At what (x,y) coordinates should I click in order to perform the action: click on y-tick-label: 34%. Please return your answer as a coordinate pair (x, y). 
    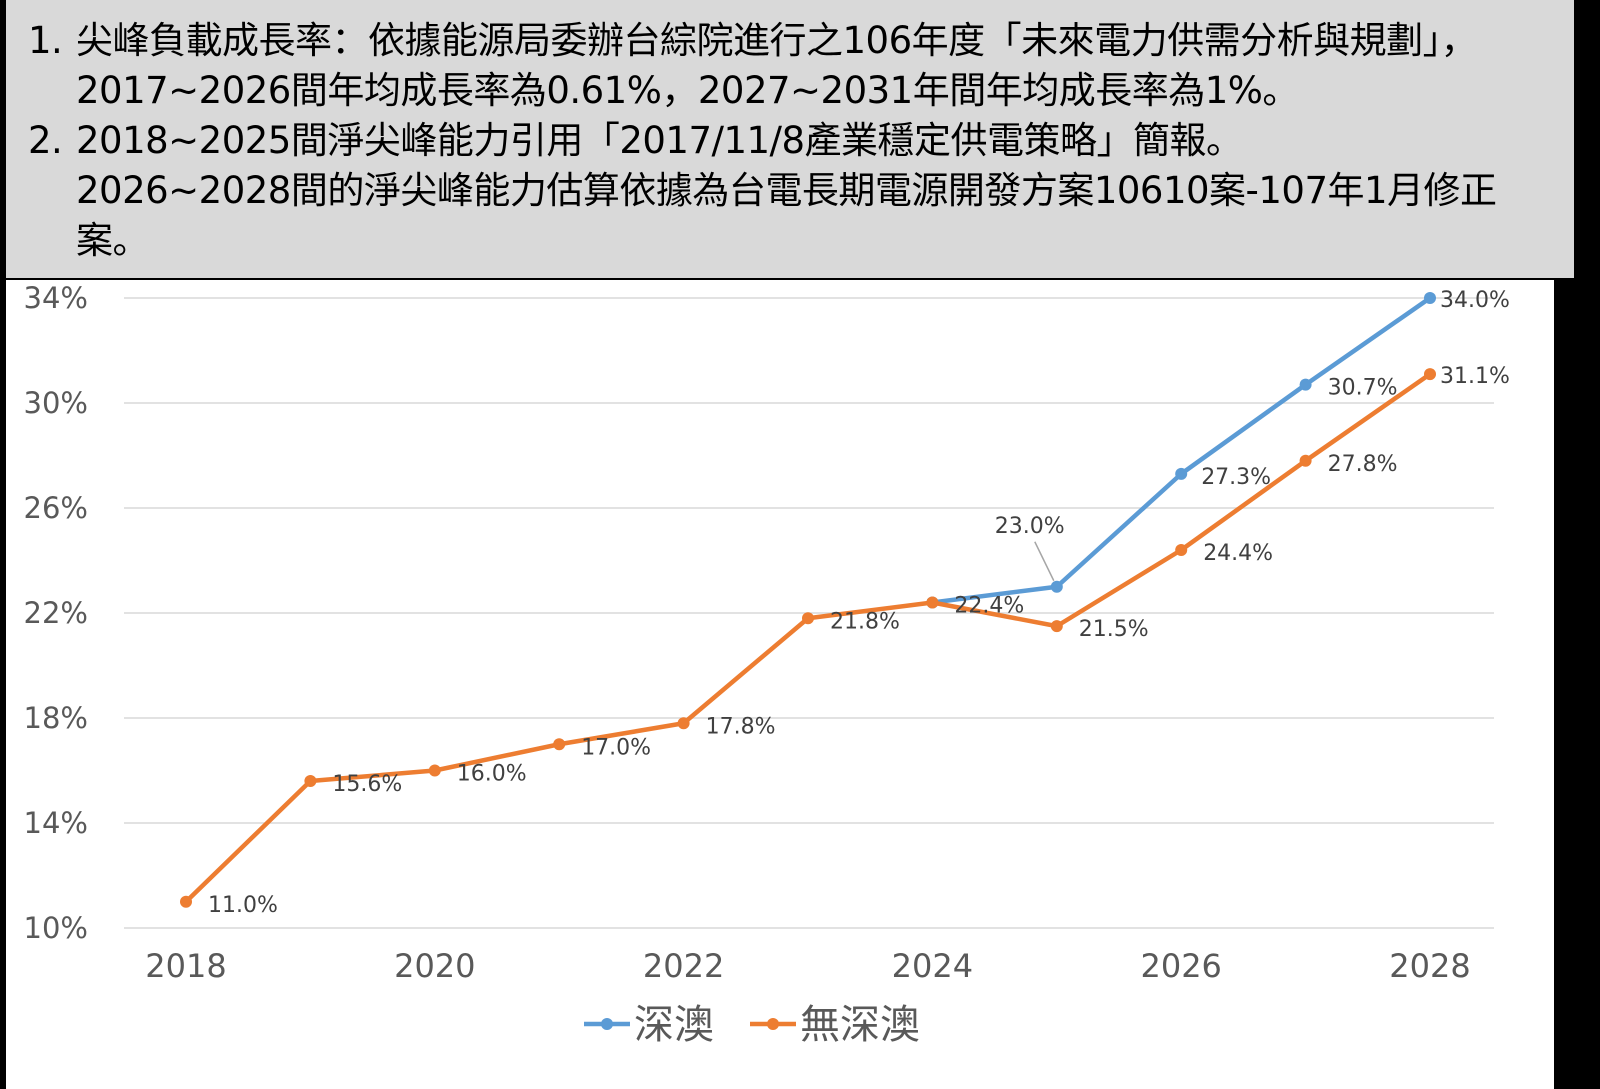
    Looking at the image, I should click on (56, 298).